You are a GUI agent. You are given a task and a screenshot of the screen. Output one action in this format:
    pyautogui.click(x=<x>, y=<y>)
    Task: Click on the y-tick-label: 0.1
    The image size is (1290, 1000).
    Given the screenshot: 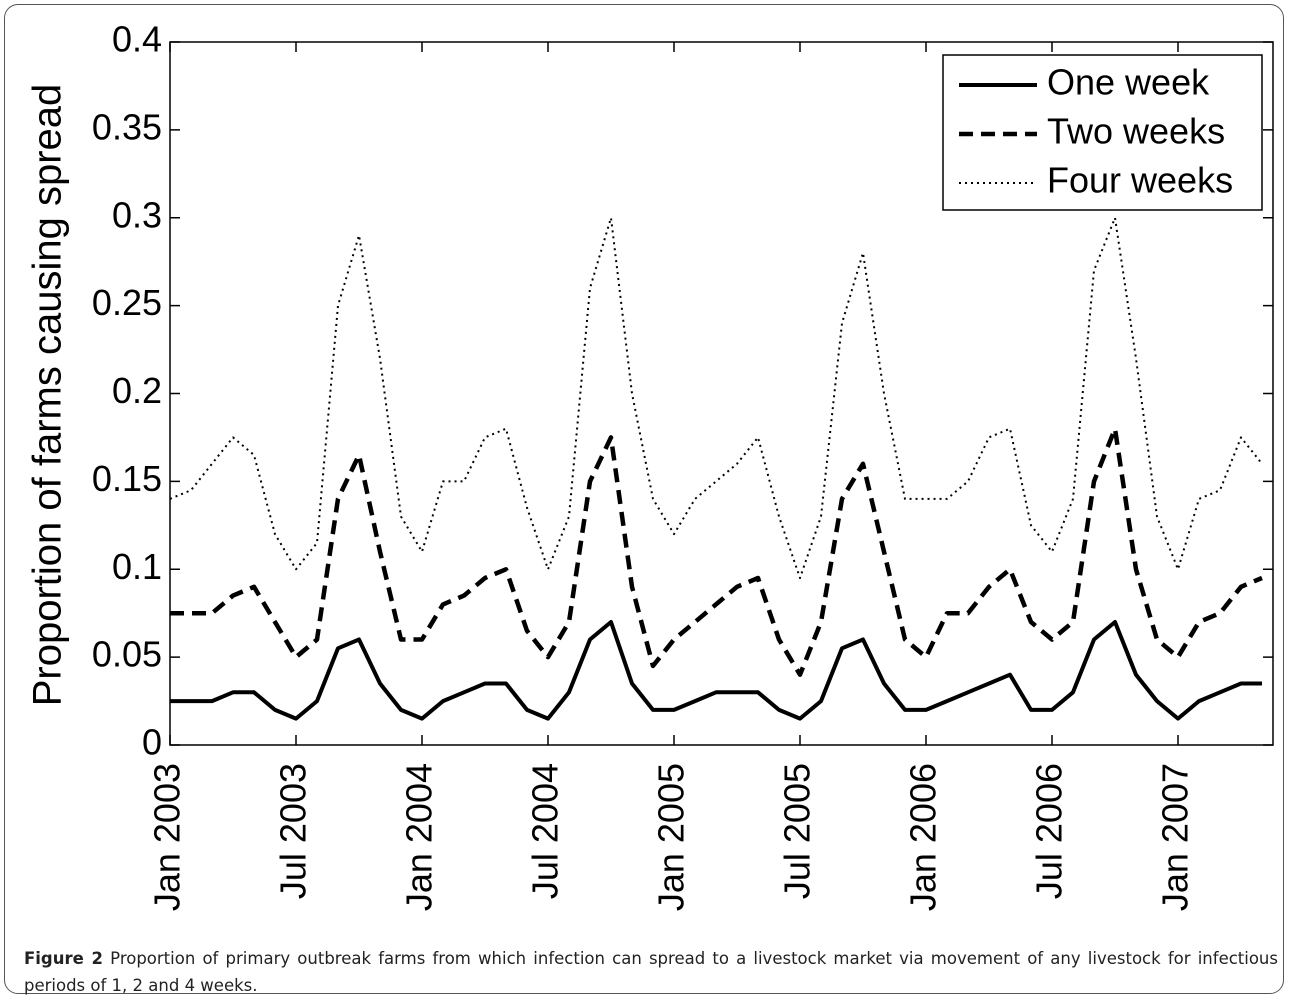 What is the action you would take?
    pyautogui.click(x=137, y=566)
    